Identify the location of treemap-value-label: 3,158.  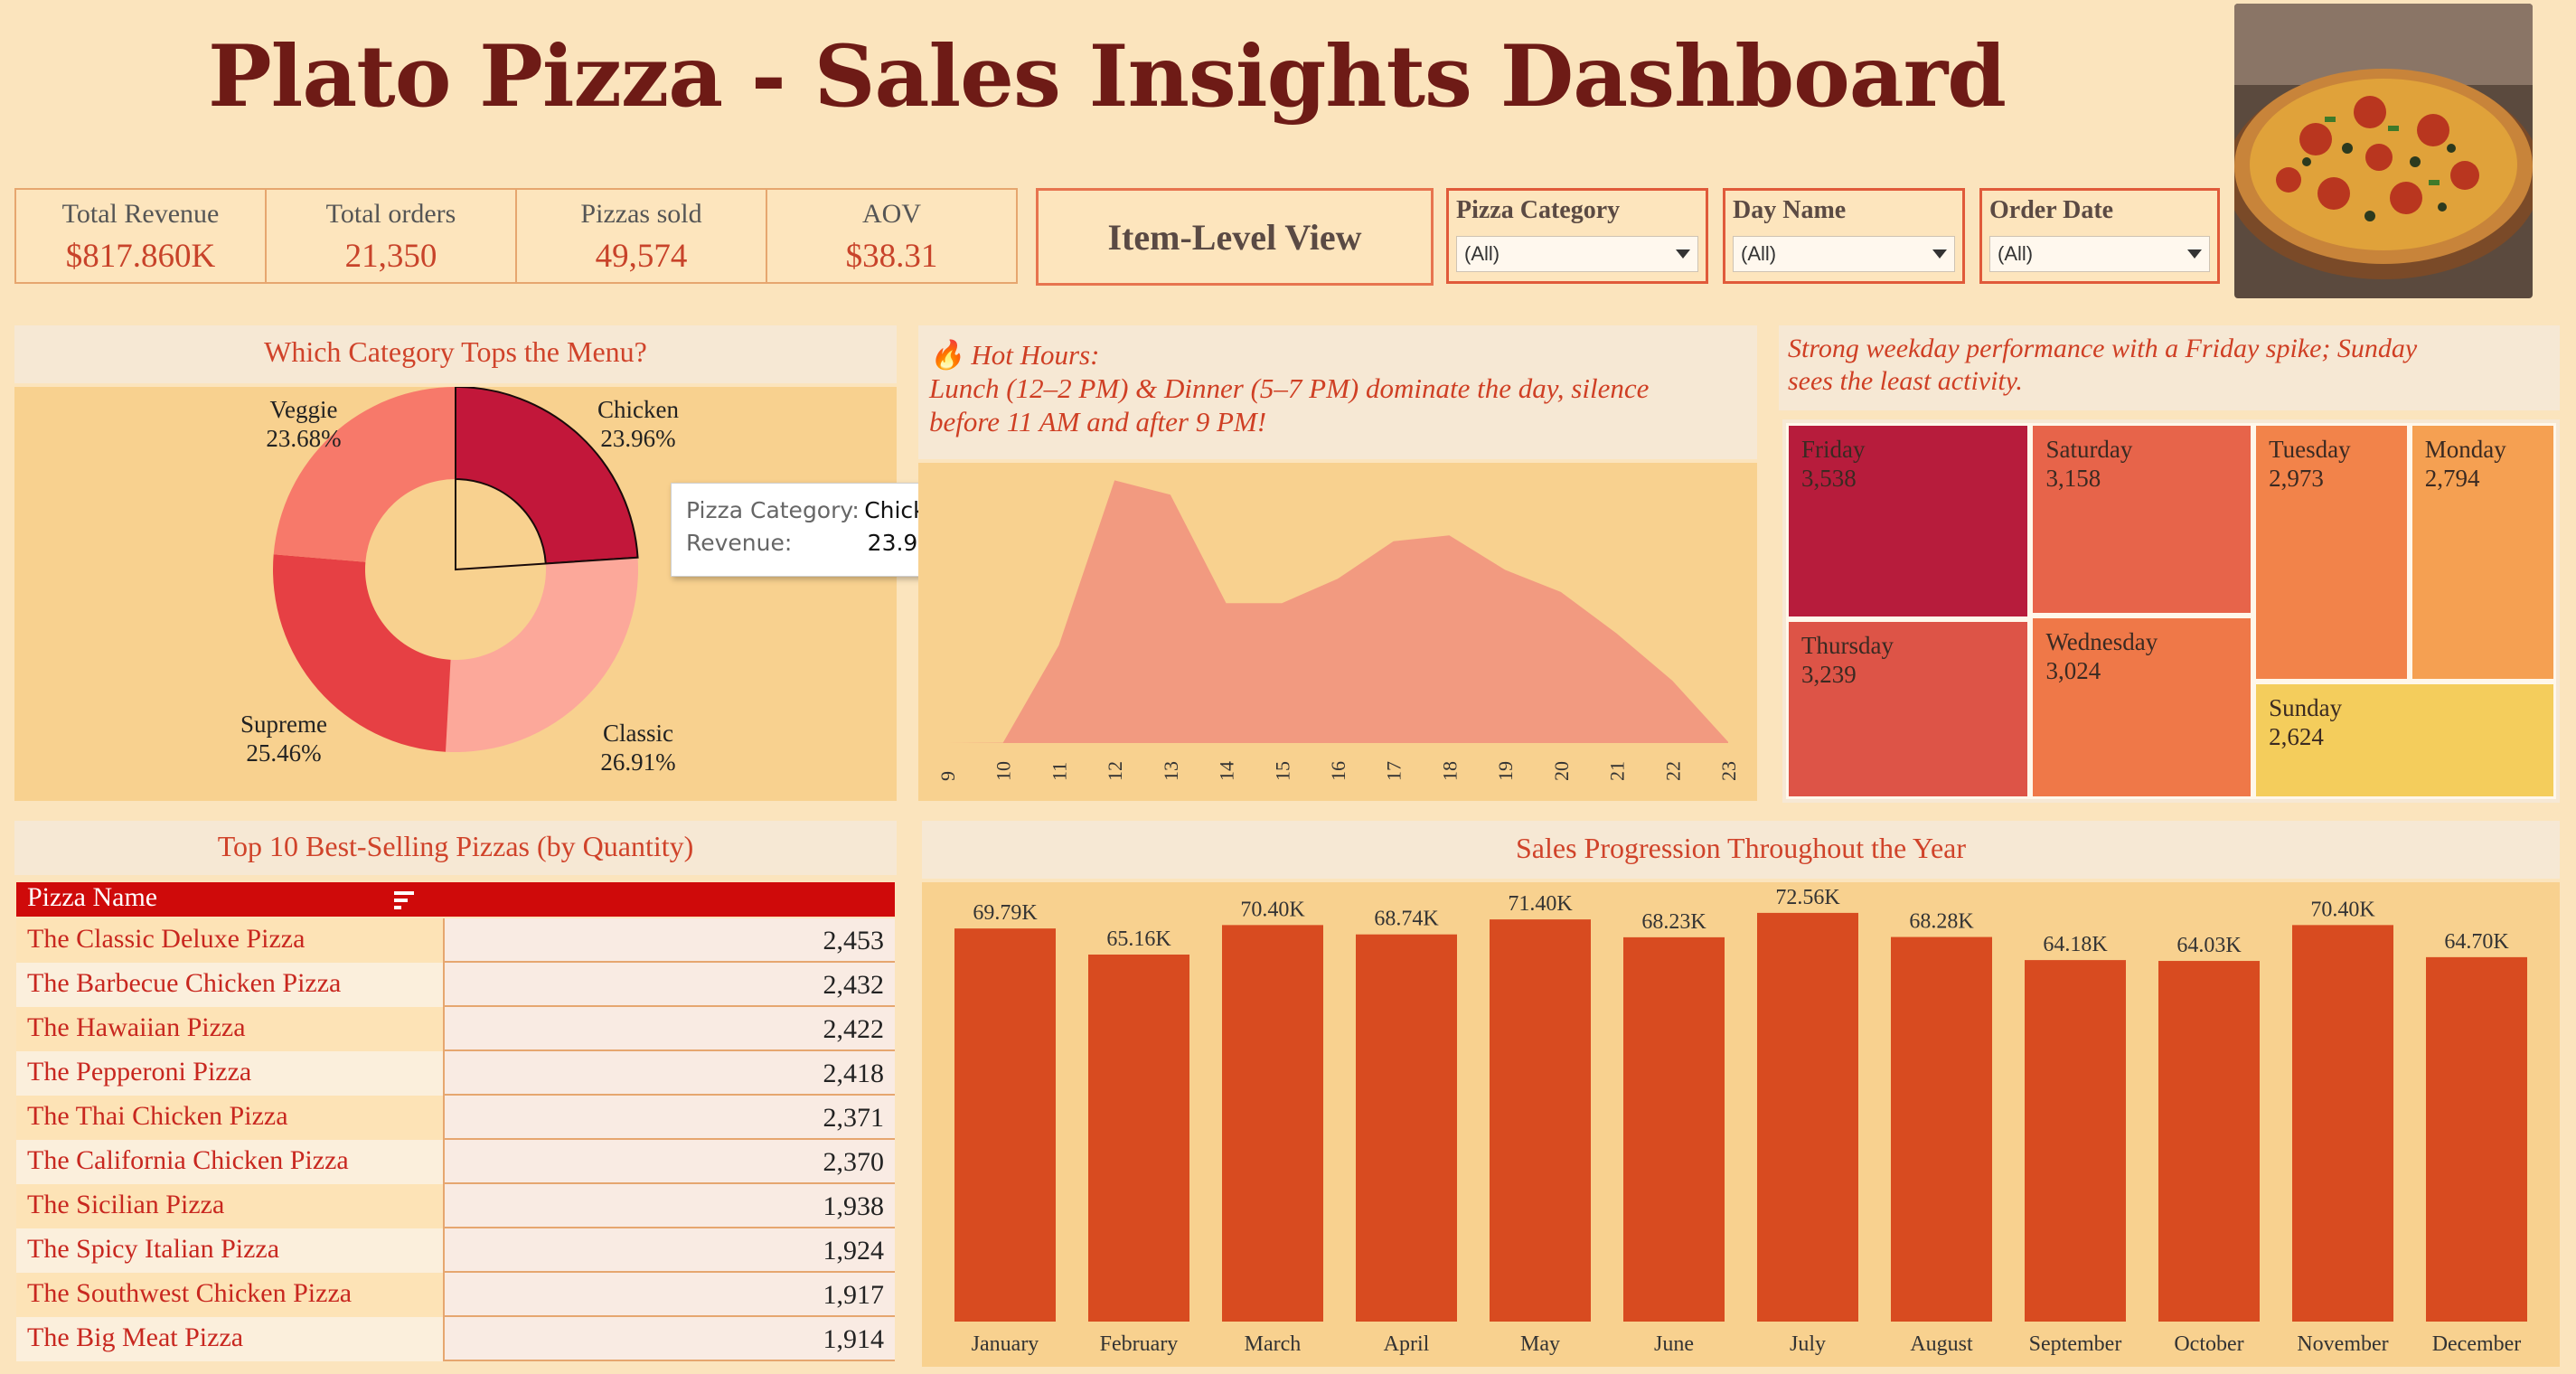
(2073, 478).